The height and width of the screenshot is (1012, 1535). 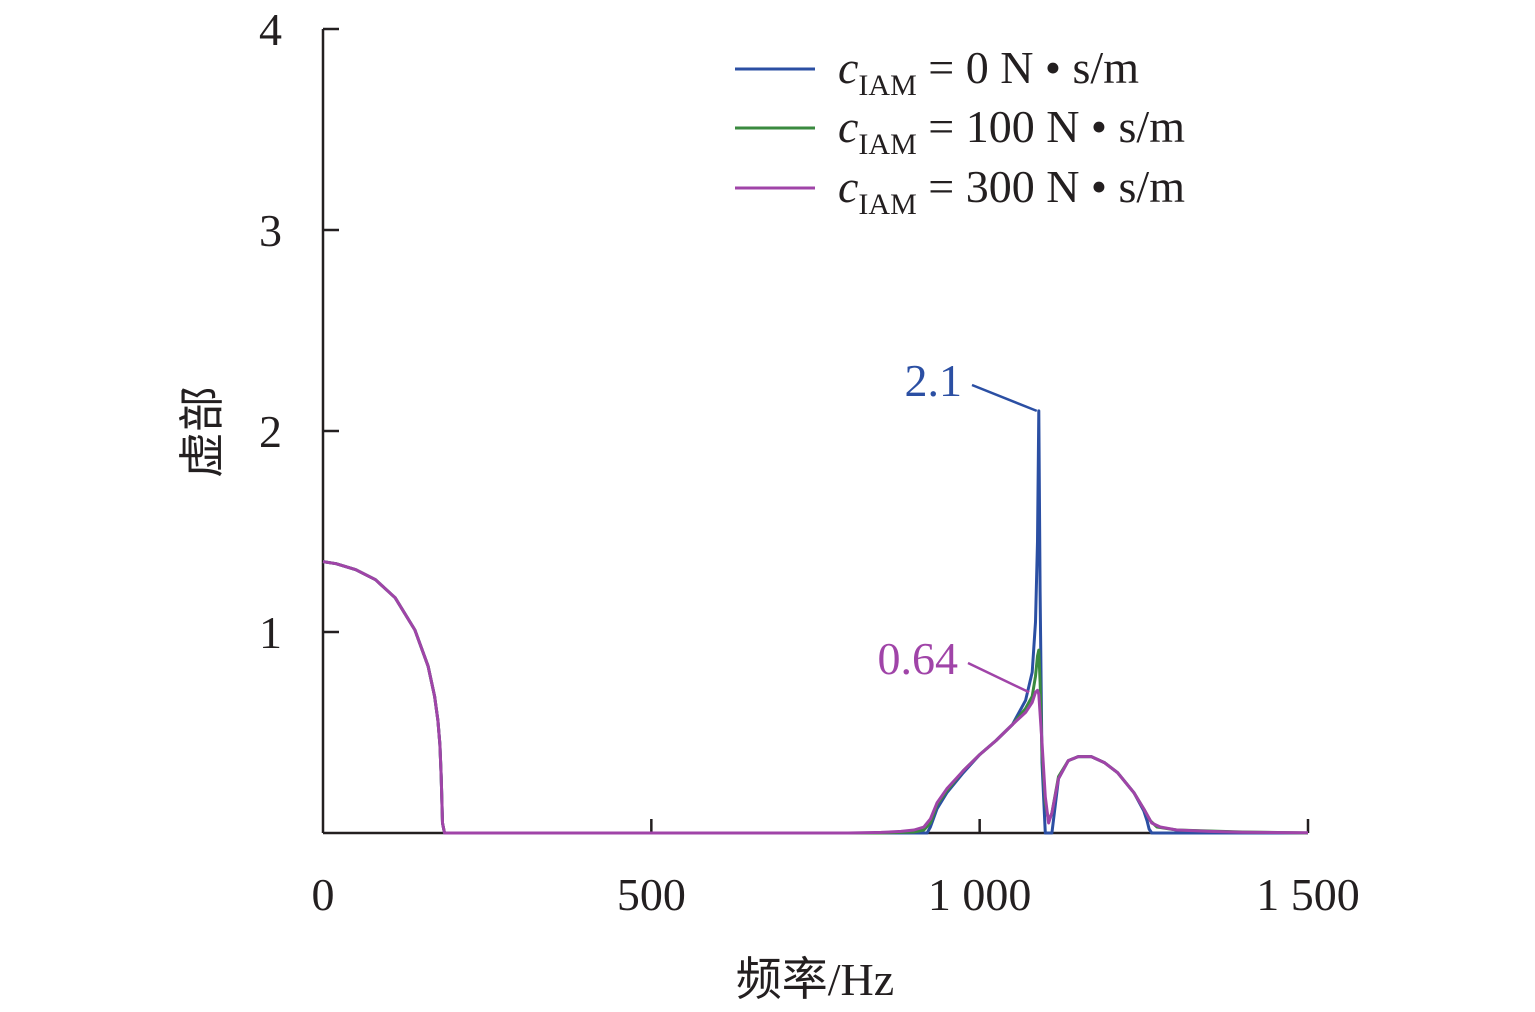 What do you see at coordinates (299, 331) in the screenshot?
I see `y-ticks: 1 2 3 4` at bounding box center [299, 331].